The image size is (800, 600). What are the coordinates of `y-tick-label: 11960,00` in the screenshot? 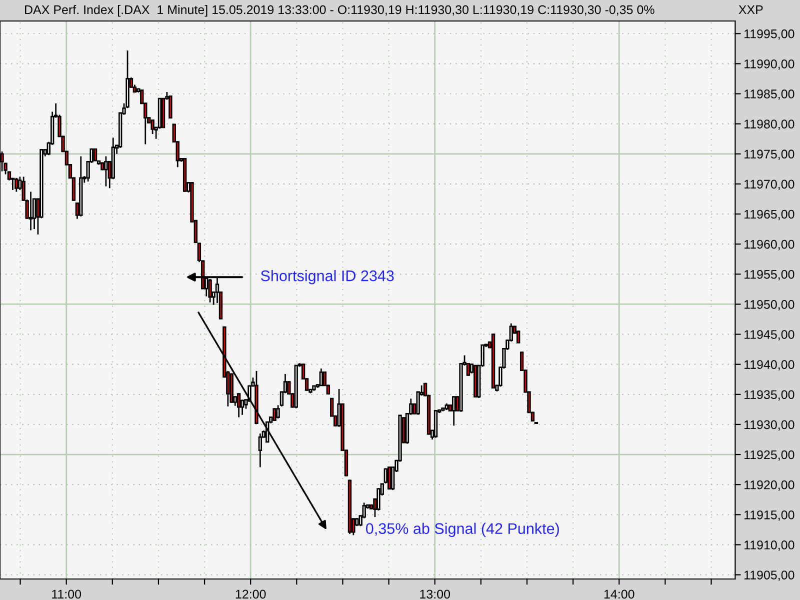 It's located at (769, 245).